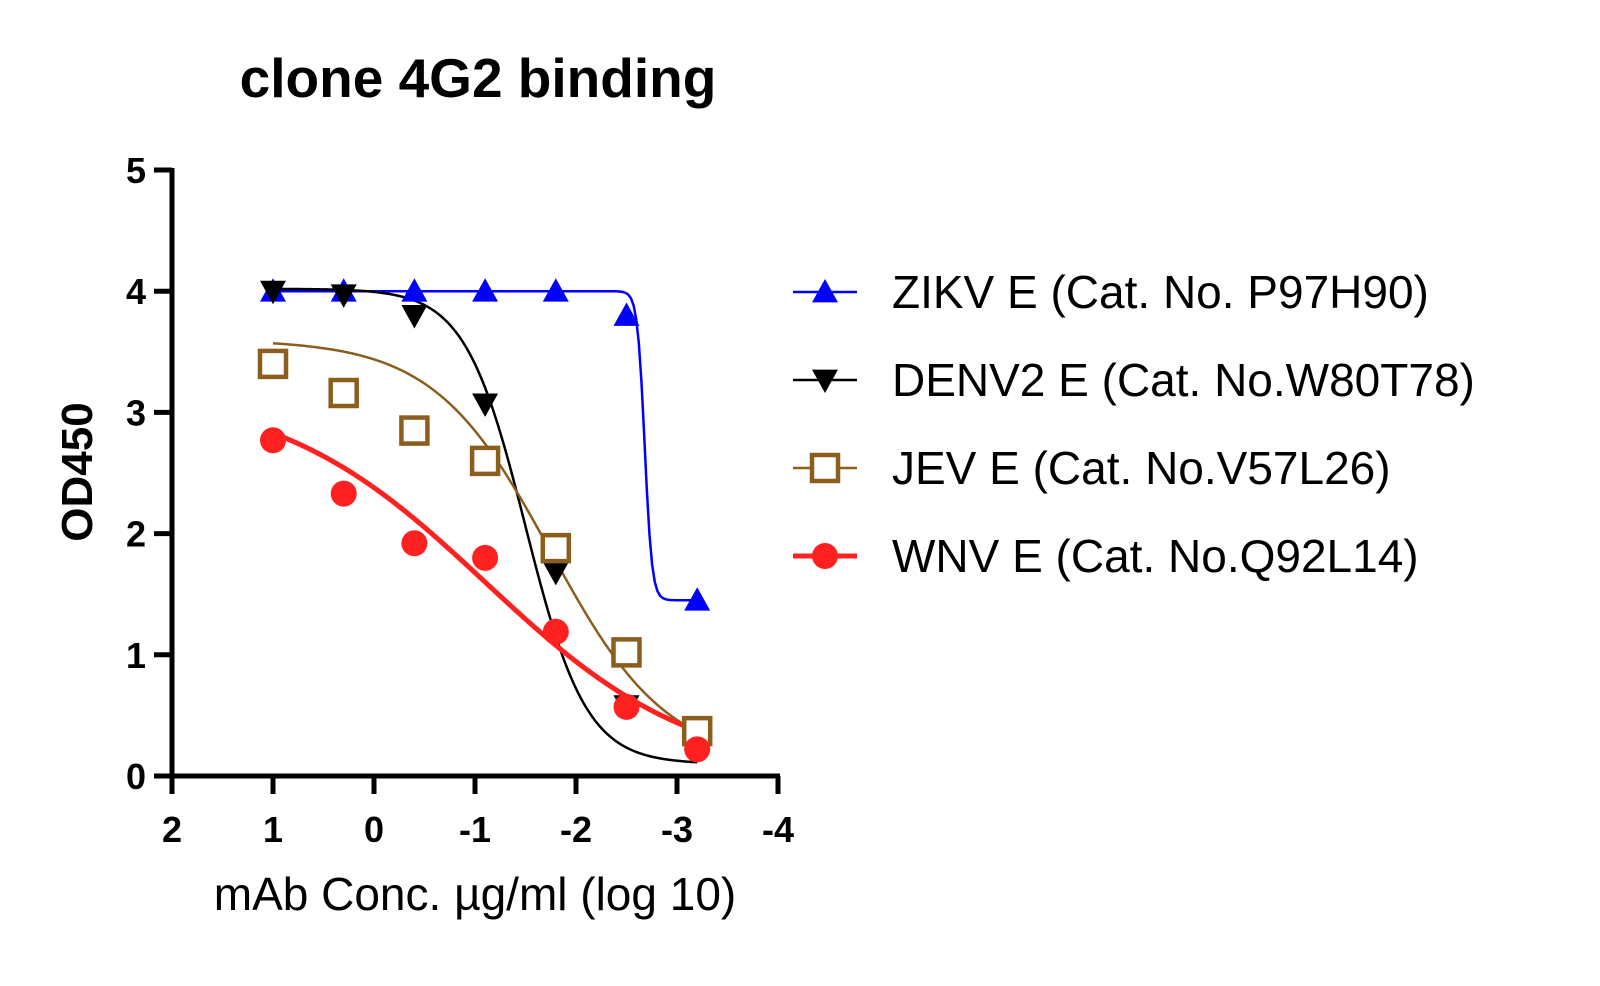  Describe the element at coordinates (136, 776) in the screenshot. I see `y-tick-label: 0` at that location.